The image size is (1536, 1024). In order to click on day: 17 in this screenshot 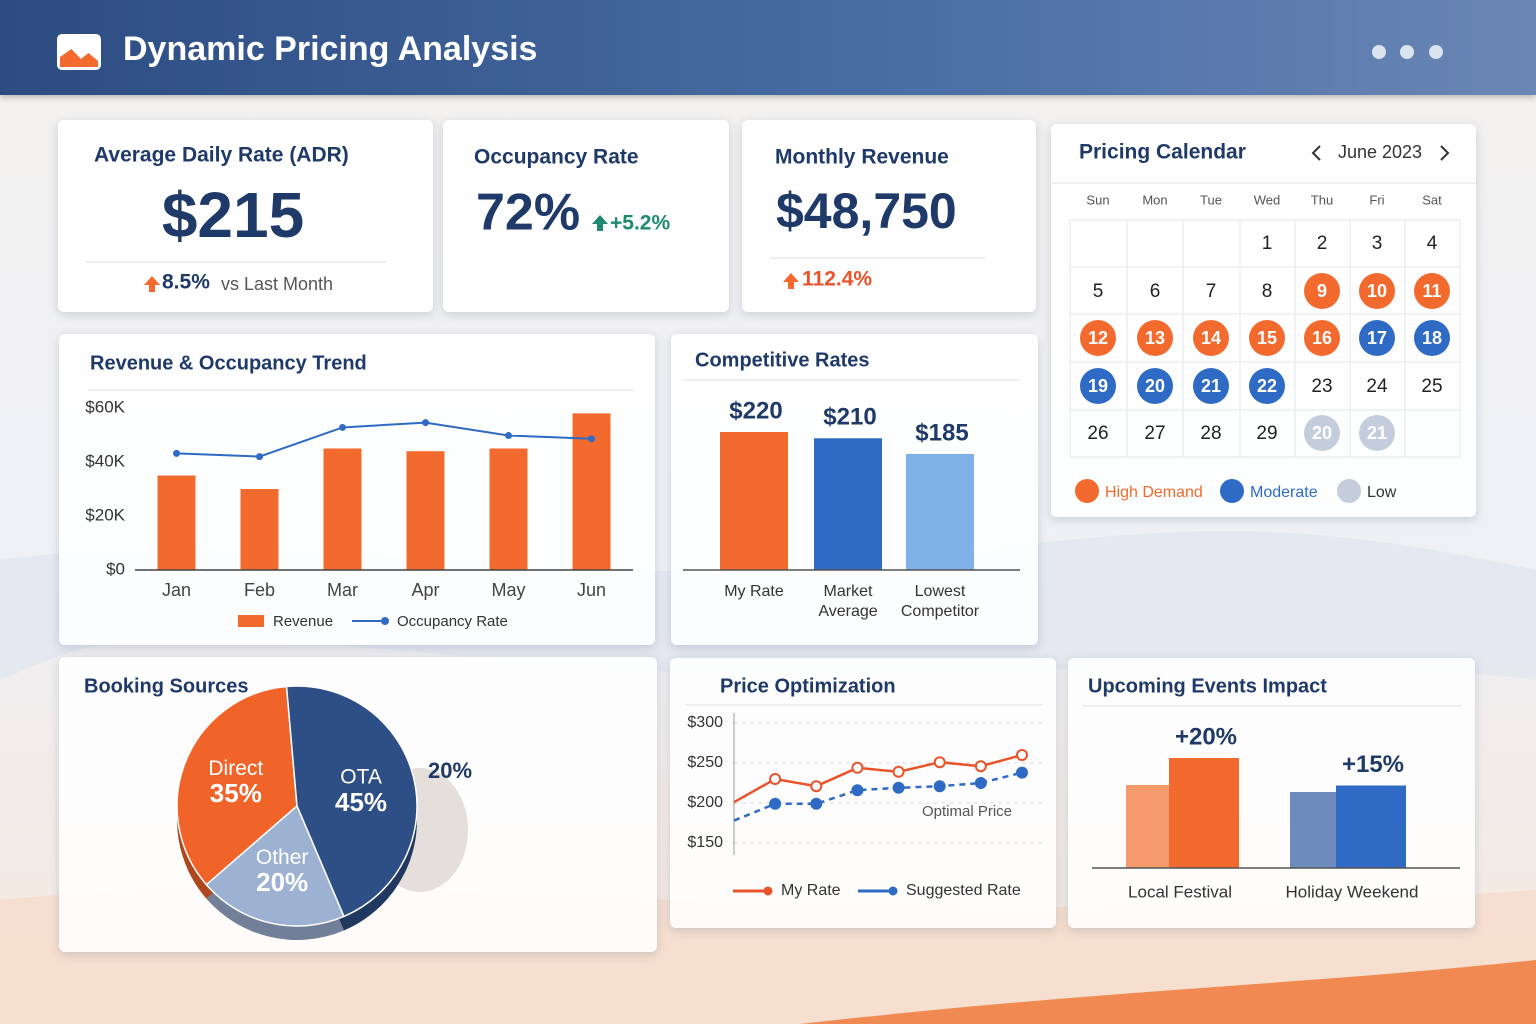, I will do `click(1377, 338)`.